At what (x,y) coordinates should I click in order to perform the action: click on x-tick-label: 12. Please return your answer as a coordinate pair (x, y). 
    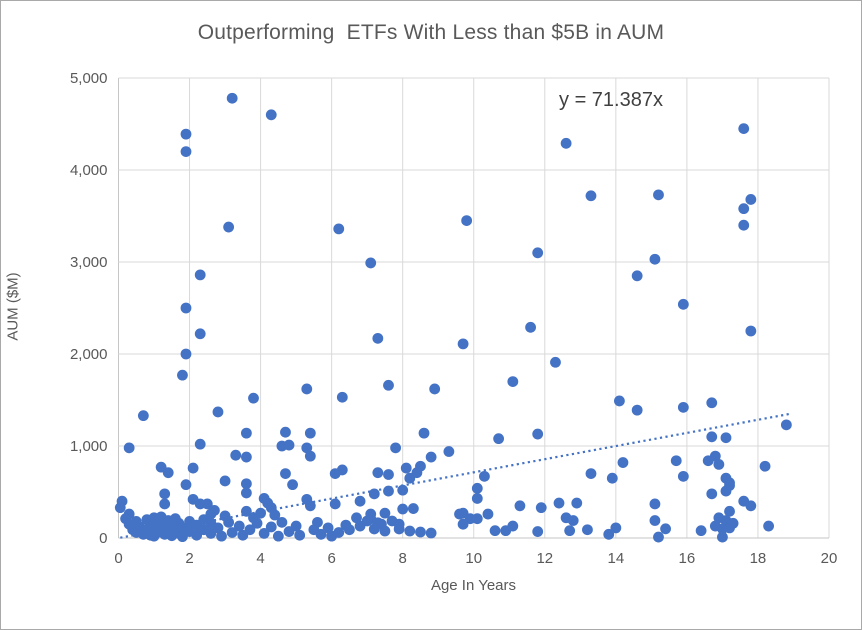
    Looking at the image, I should click on (544, 558).